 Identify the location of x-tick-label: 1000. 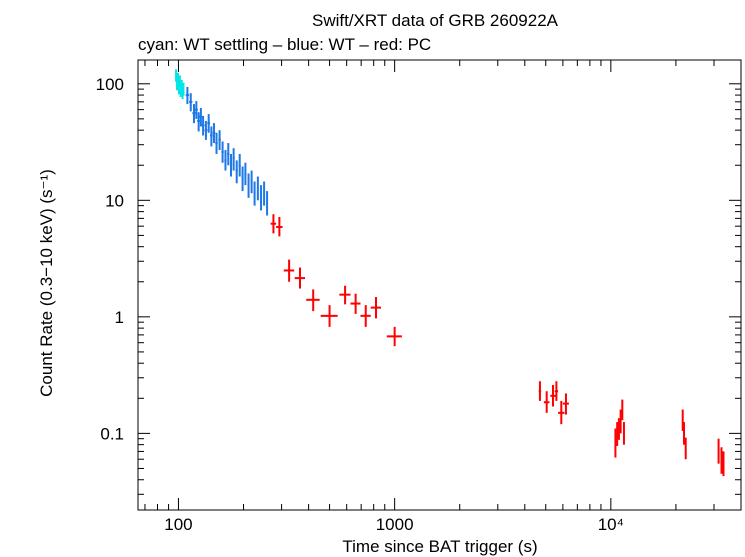
(395, 524).